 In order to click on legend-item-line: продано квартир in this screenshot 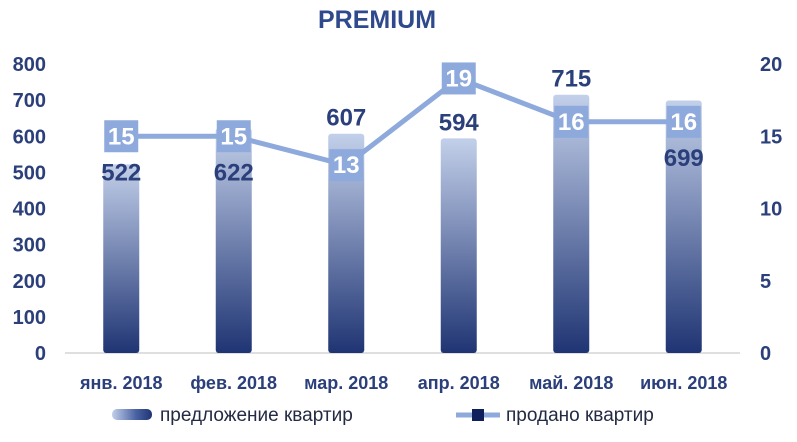, I will do `click(555, 415)`.